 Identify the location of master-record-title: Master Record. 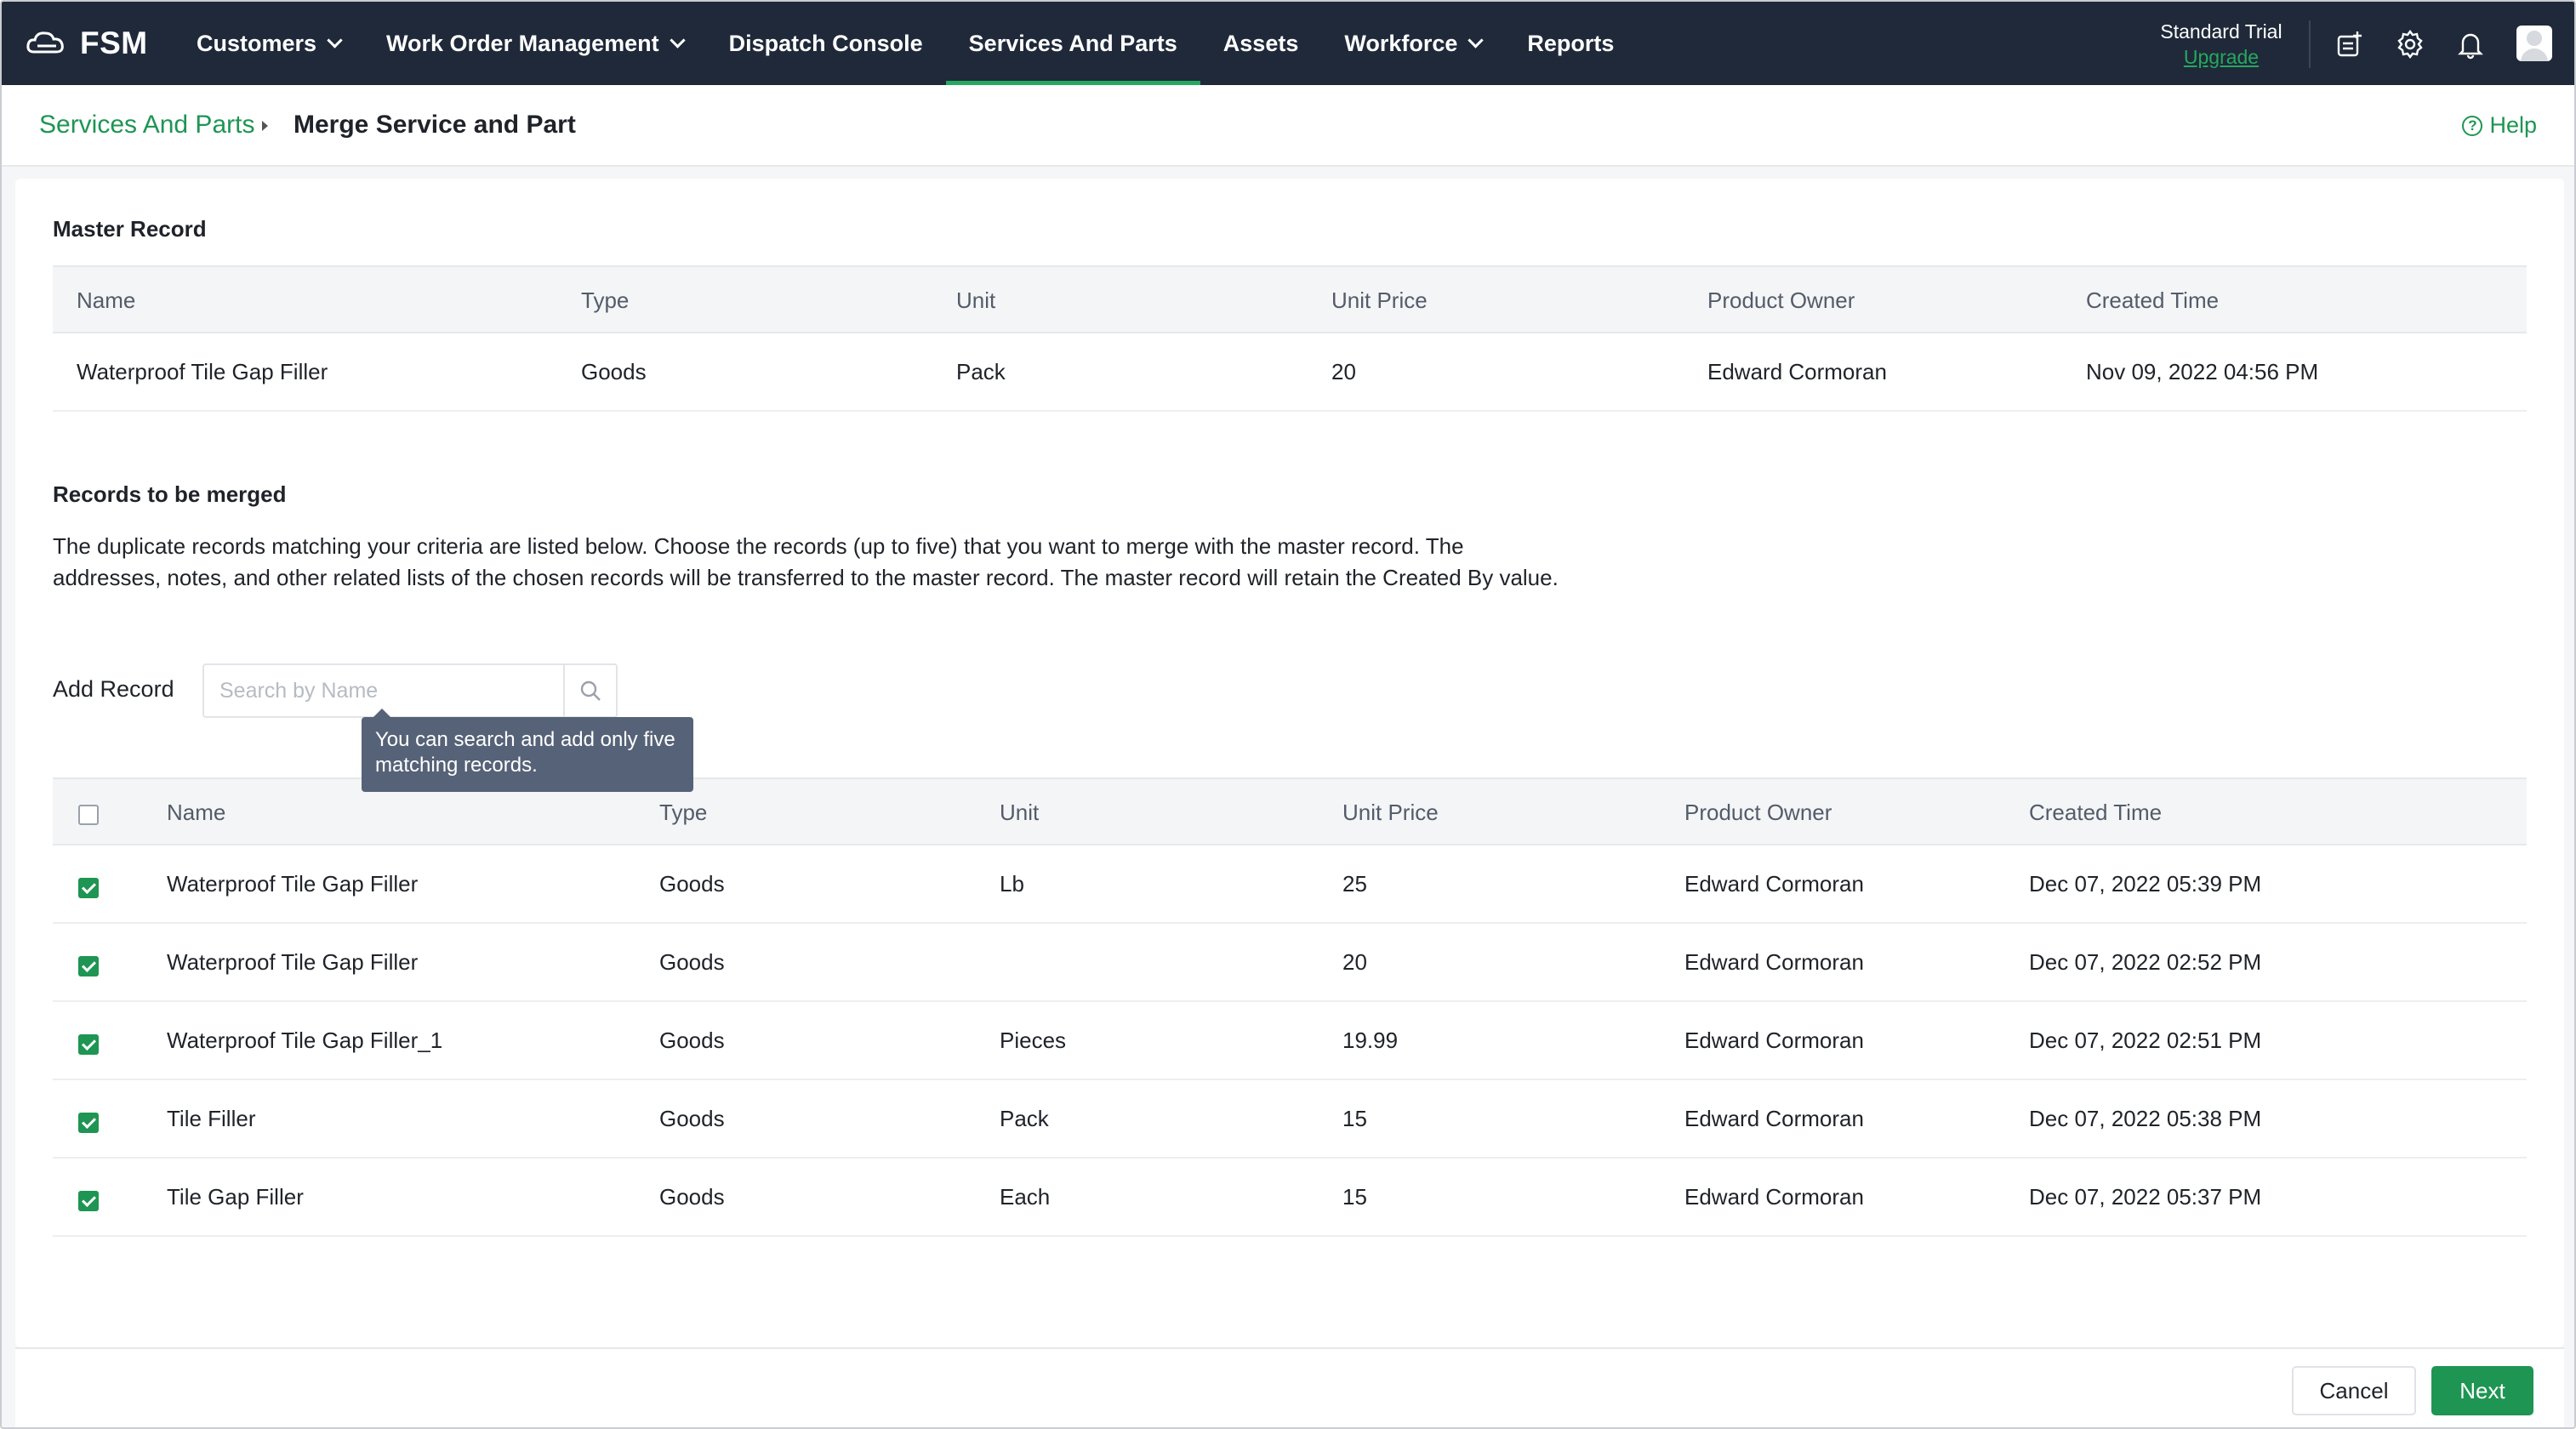
(130, 229).